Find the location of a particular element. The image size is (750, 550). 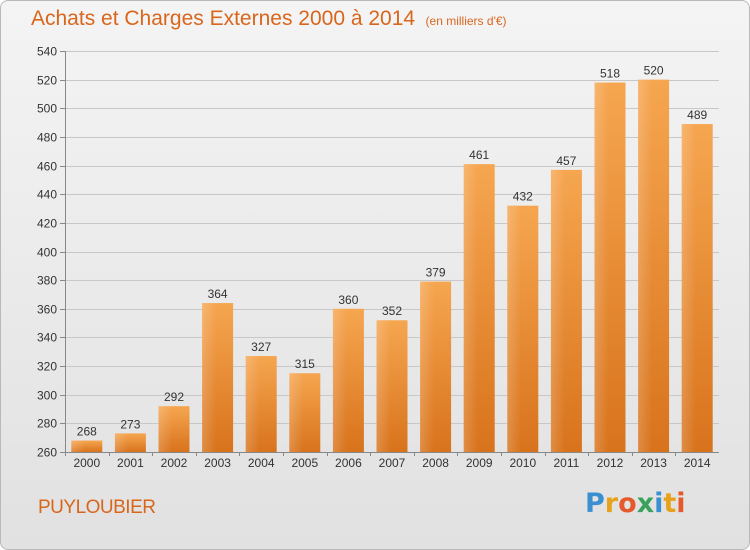

data-label: 292 is located at coordinates (174, 397).